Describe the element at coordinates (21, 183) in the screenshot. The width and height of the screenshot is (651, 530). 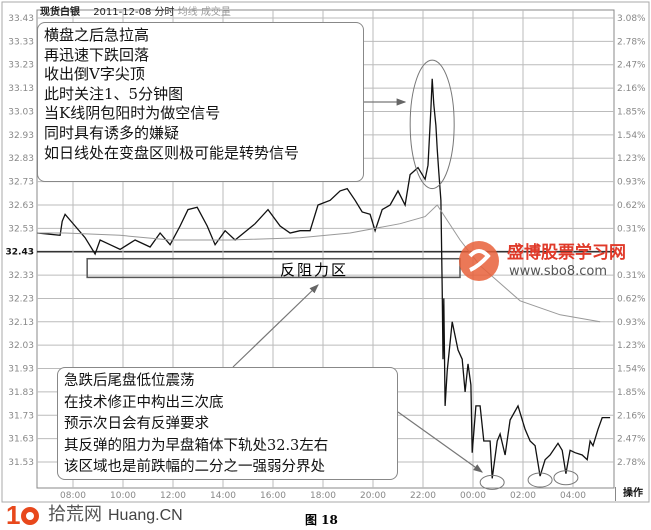
I see `y-tick-left: 32.73` at that location.